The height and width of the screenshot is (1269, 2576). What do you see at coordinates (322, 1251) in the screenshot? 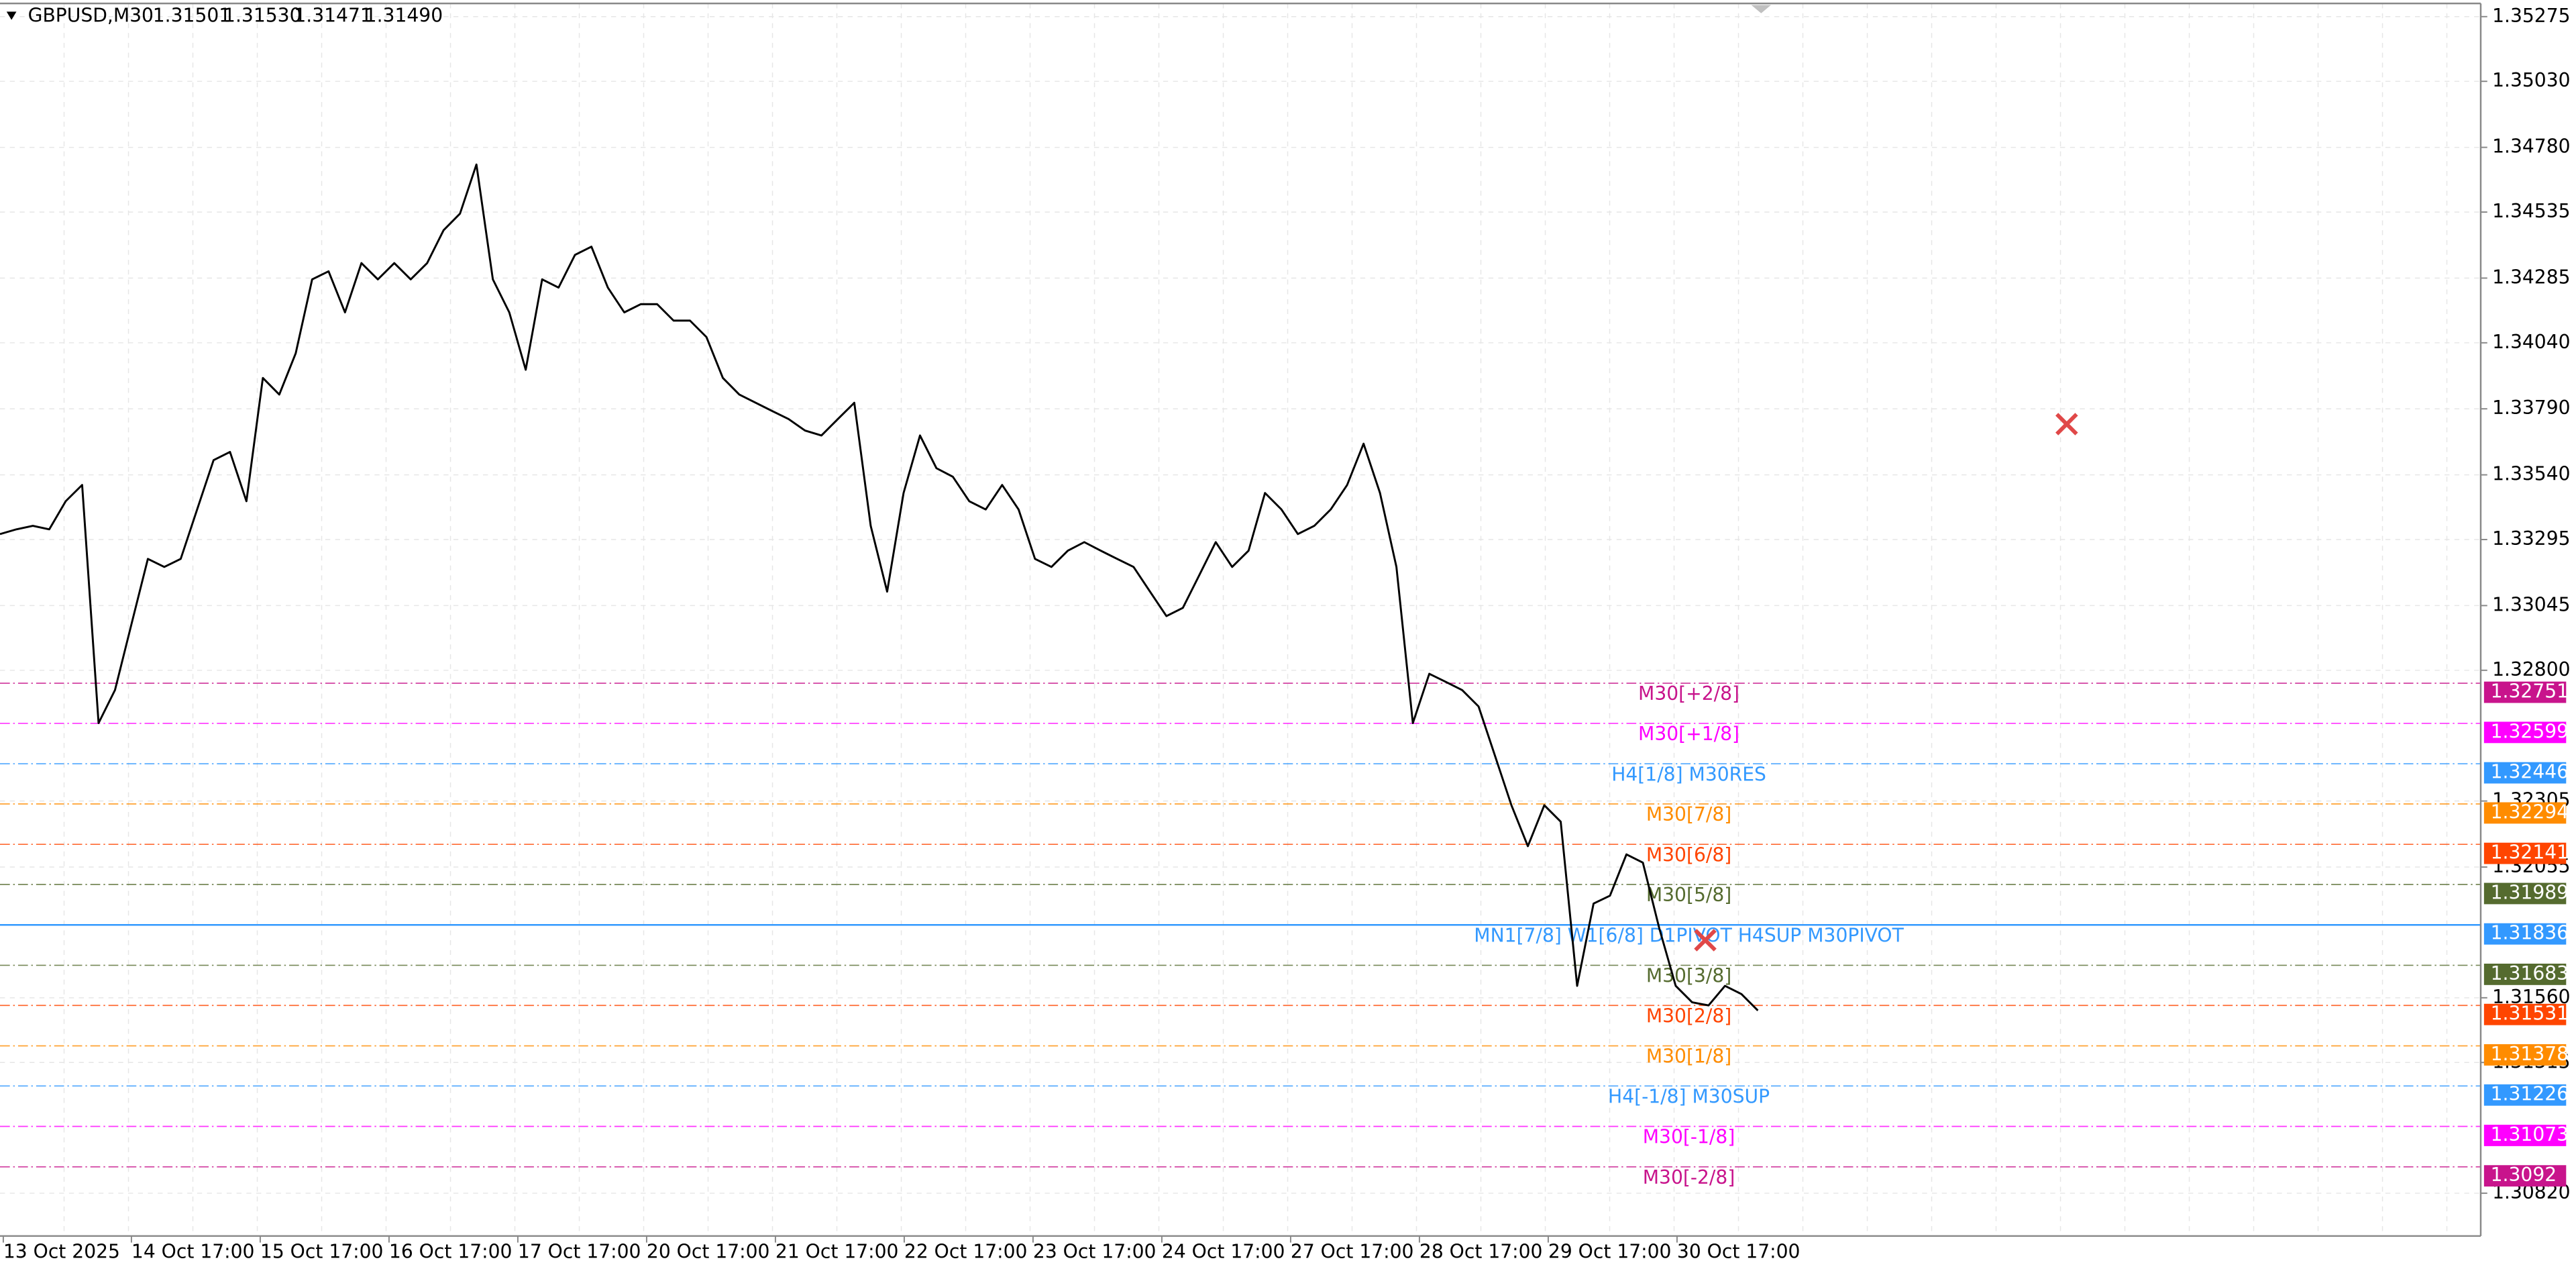
I see `x-tick-label: 15 Oct 17:00` at bounding box center [322, 1251].